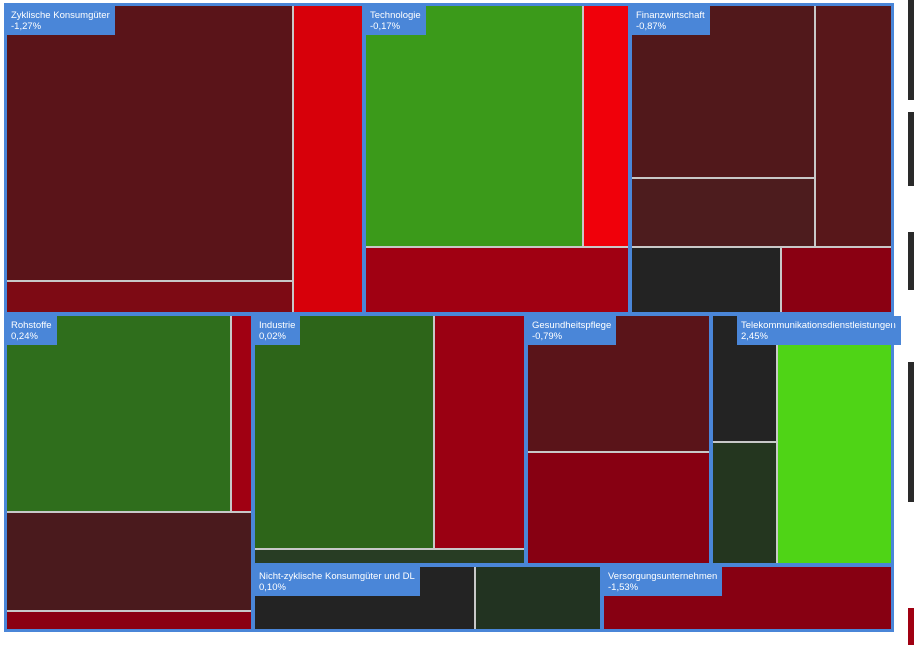  Describe the element at coordinates (911, 322) in the screenshot. I see `right-edge-panel` at that location.